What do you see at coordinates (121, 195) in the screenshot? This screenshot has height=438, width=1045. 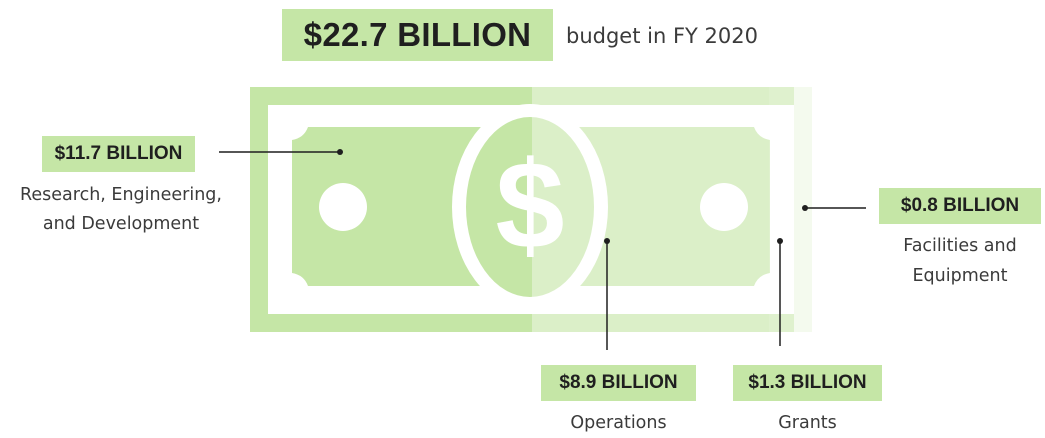 I see `research-caption-line1: Research, Engineering,` at bounding box center [121, 195].